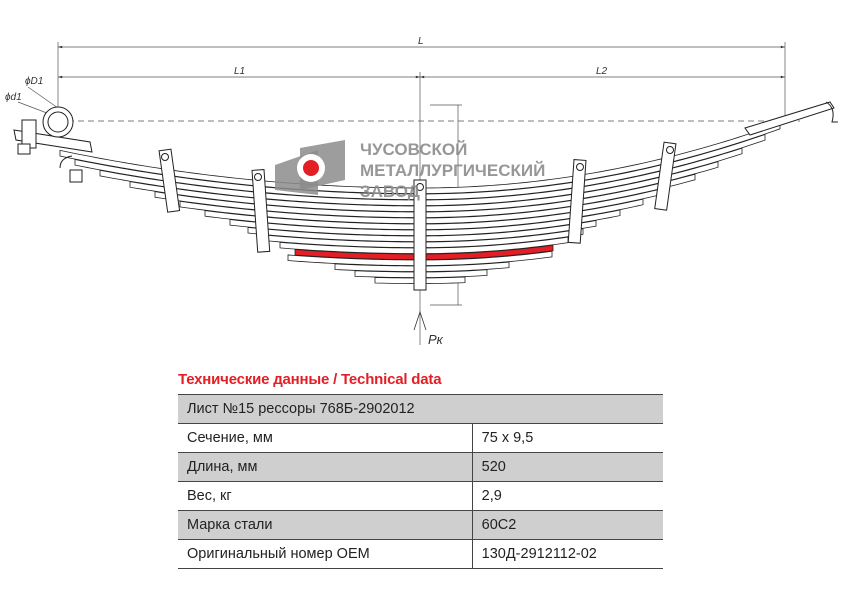  I want to click on dim-d1-outer: ϕD1, so click(34, 81).